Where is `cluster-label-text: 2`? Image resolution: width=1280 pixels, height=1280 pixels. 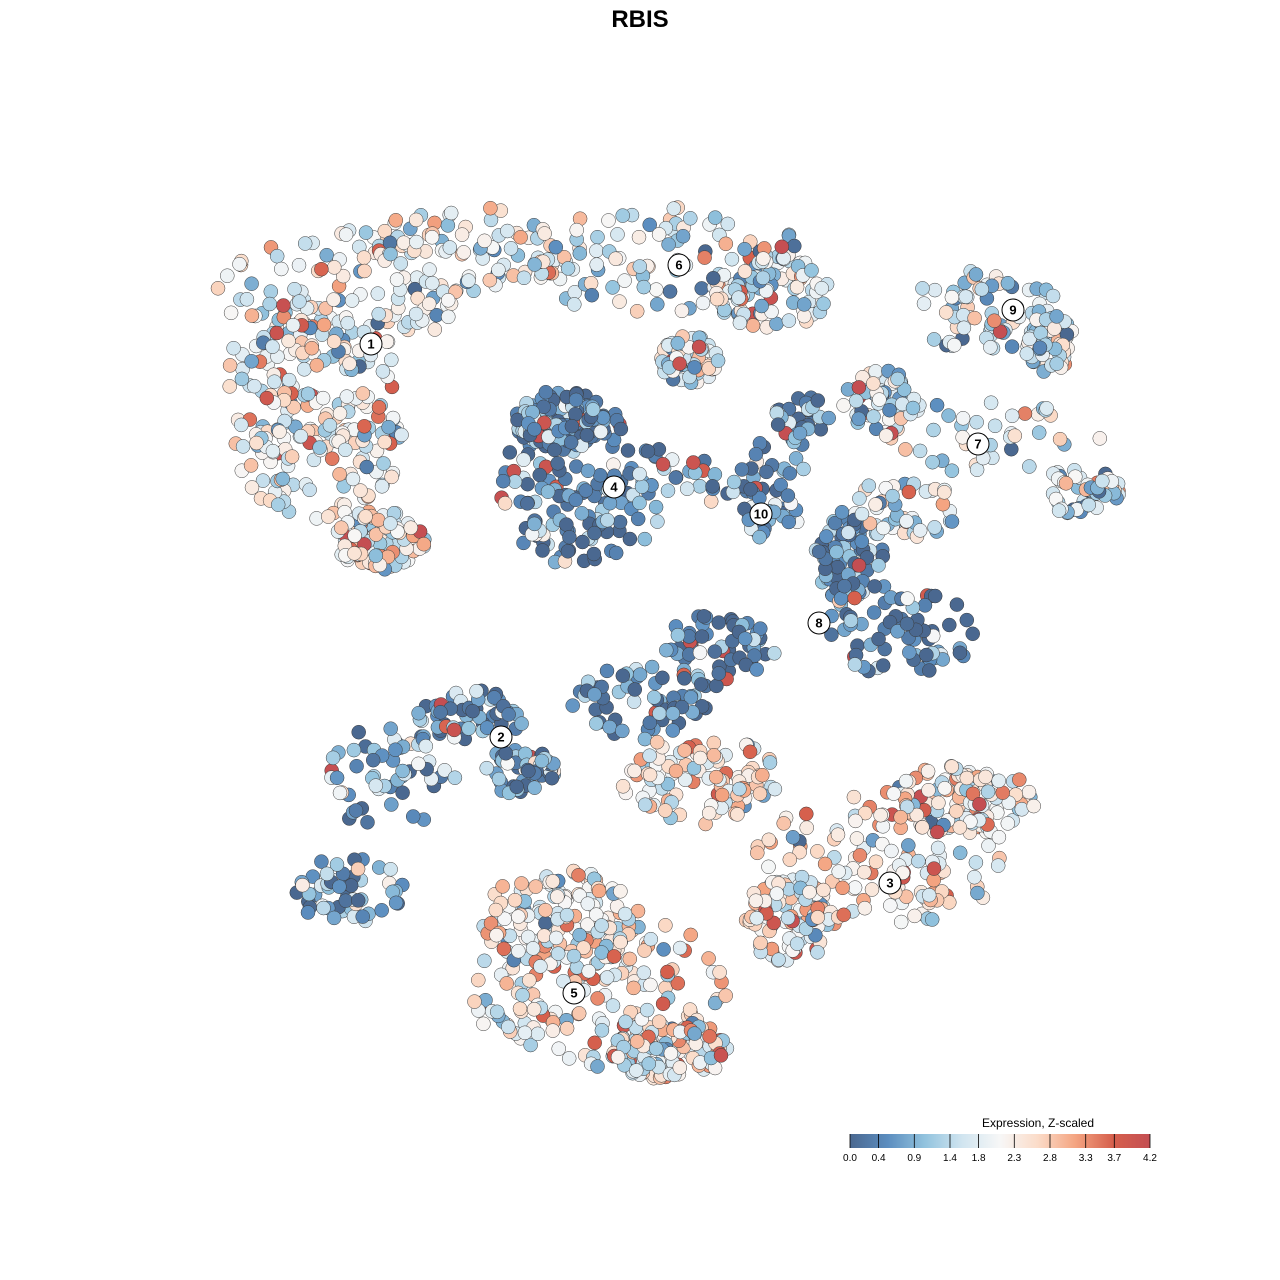 cluster-label-text: 2 is located at coordinates (500, 737).